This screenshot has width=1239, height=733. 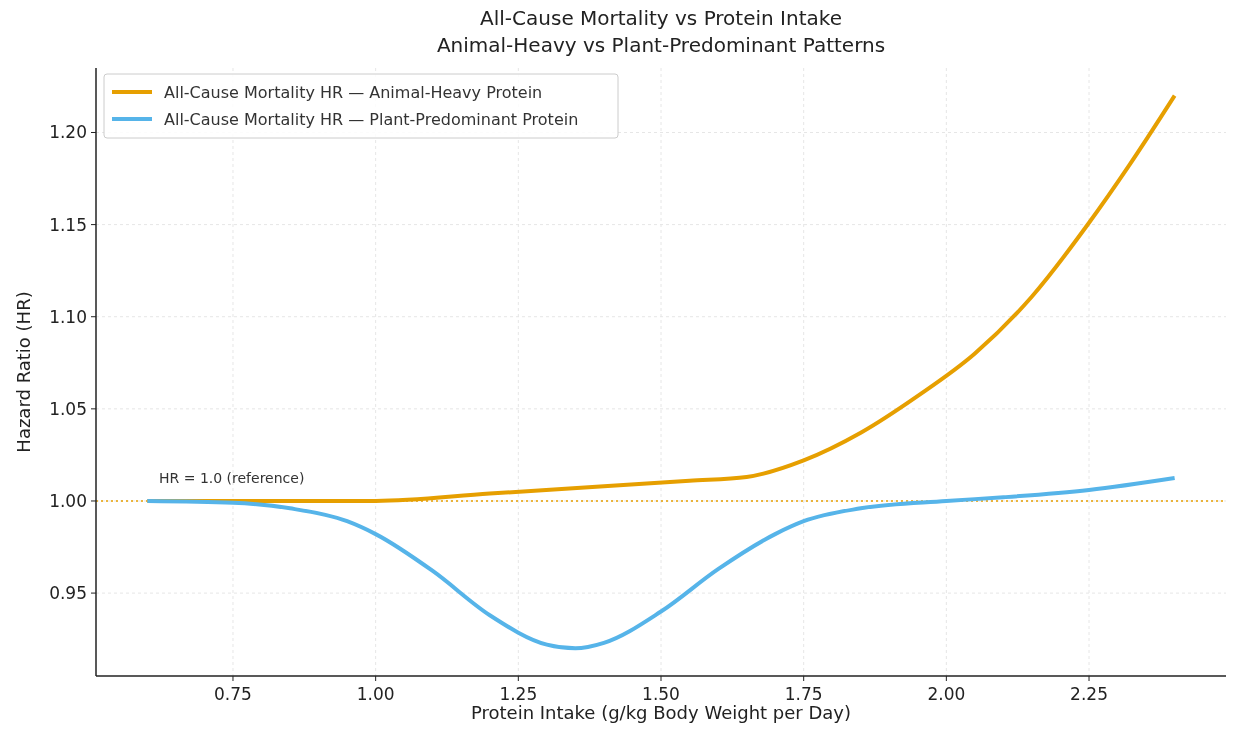 I want to click on y-tick-label: 0.95, so click(x=68, y=593).